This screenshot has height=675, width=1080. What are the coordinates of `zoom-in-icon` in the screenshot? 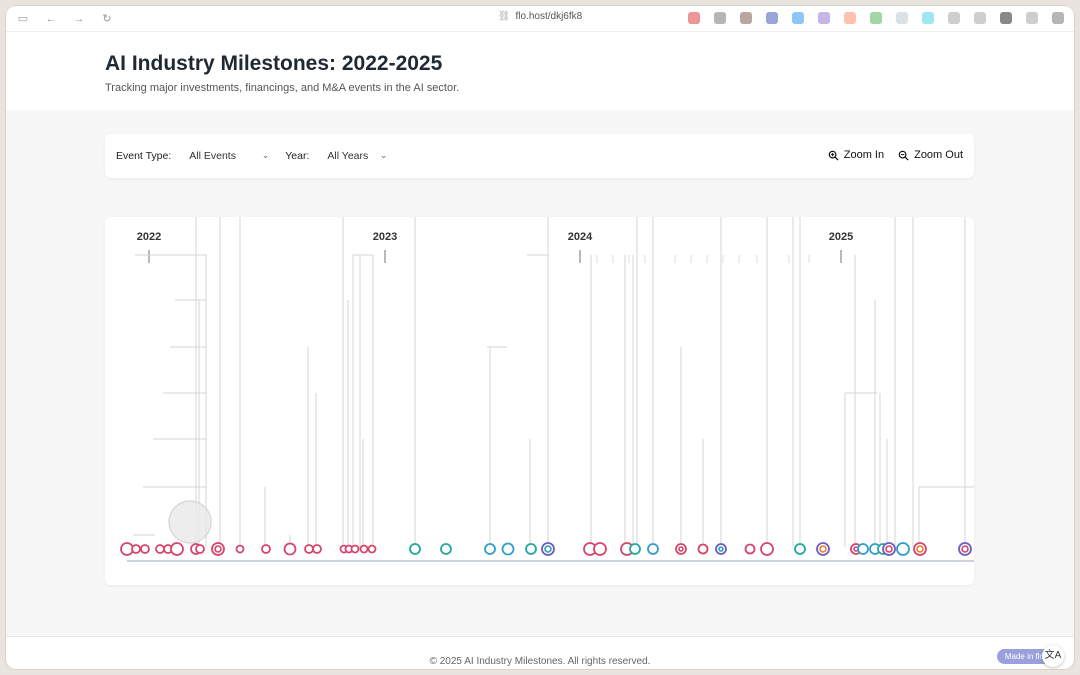 It's located at (833, 155).